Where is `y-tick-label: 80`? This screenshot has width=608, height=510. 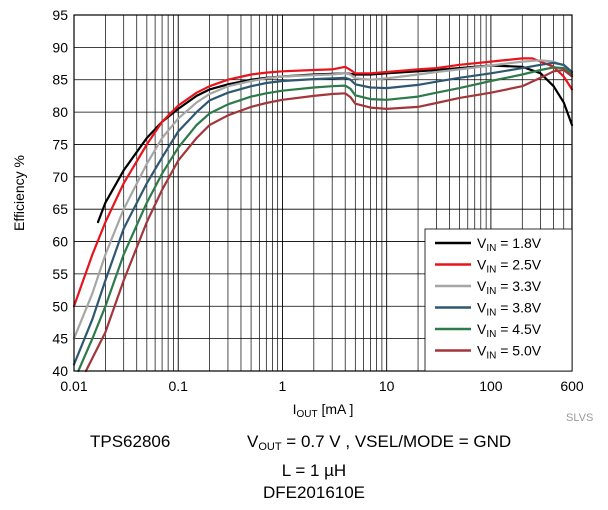
y-tick-label: 80 is located at coordinates (60, 112).